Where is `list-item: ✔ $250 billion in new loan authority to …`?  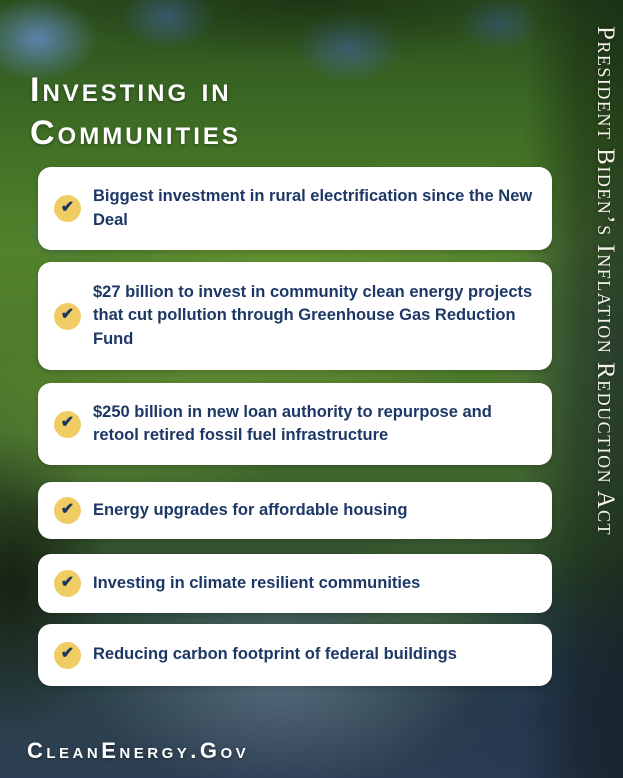 list-item: ✔ $250 billion in new loan authority to … is located at coordinates (295, 424).